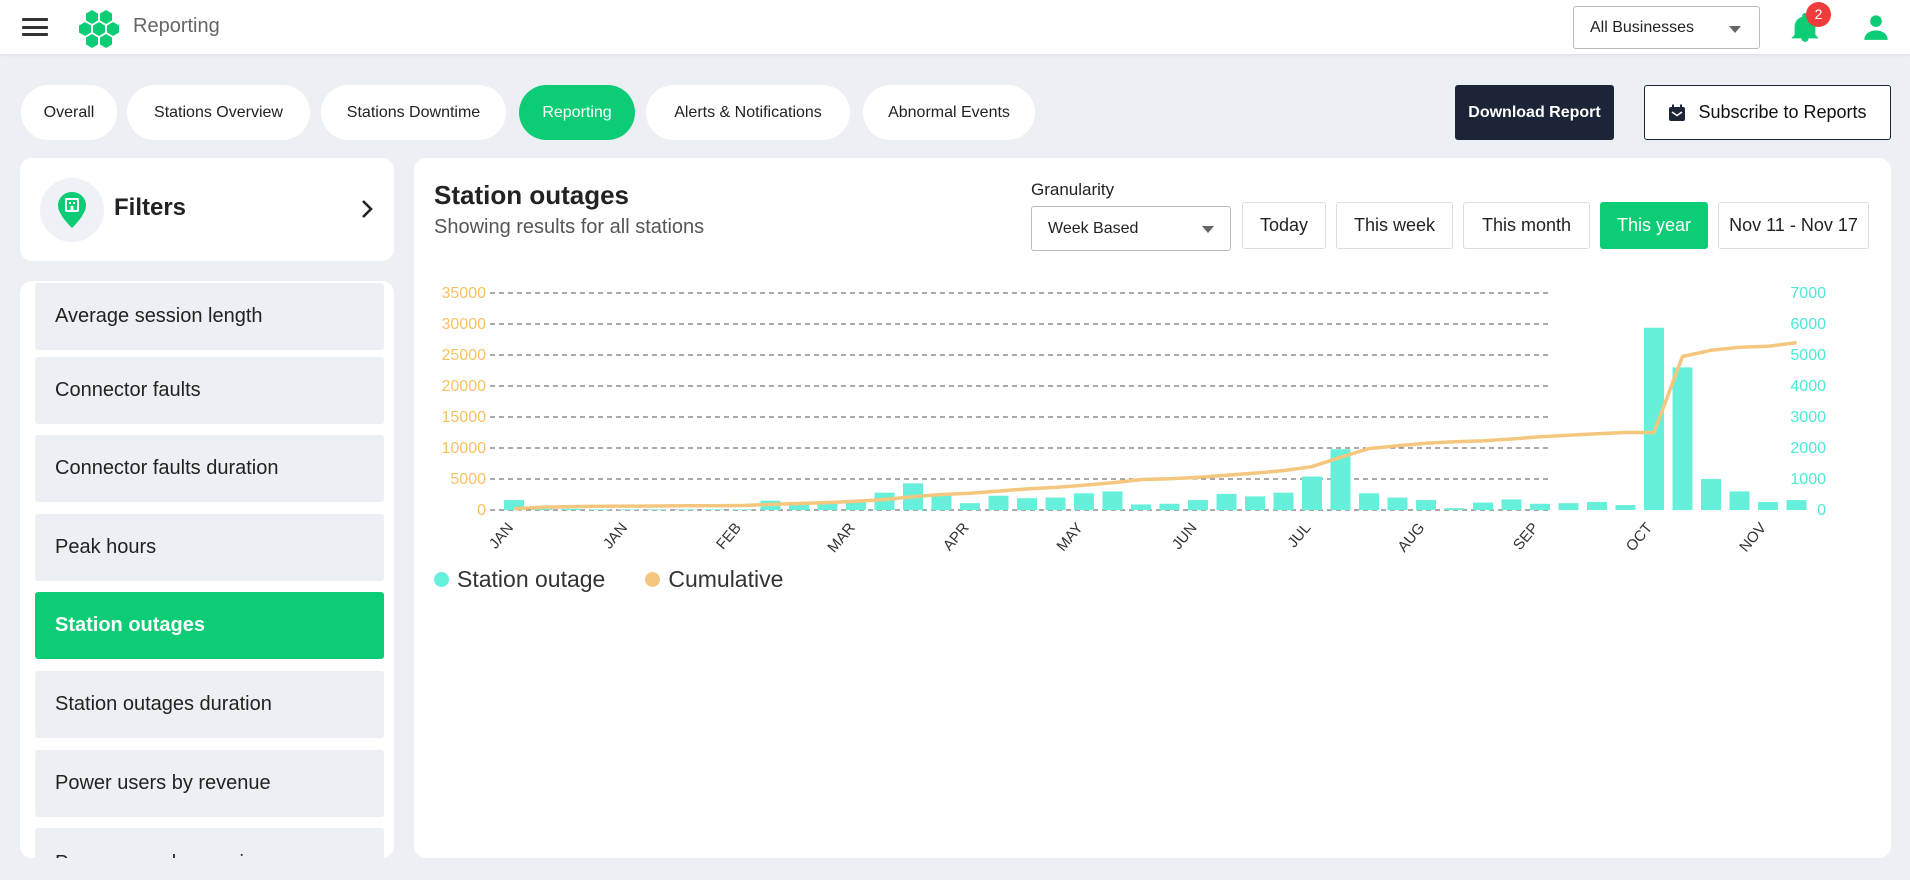  What do you see at coordinates (1808, 293) in the screenshot?
I see `y-right-tick-label: 7000` at bounding box center [1808, 293].